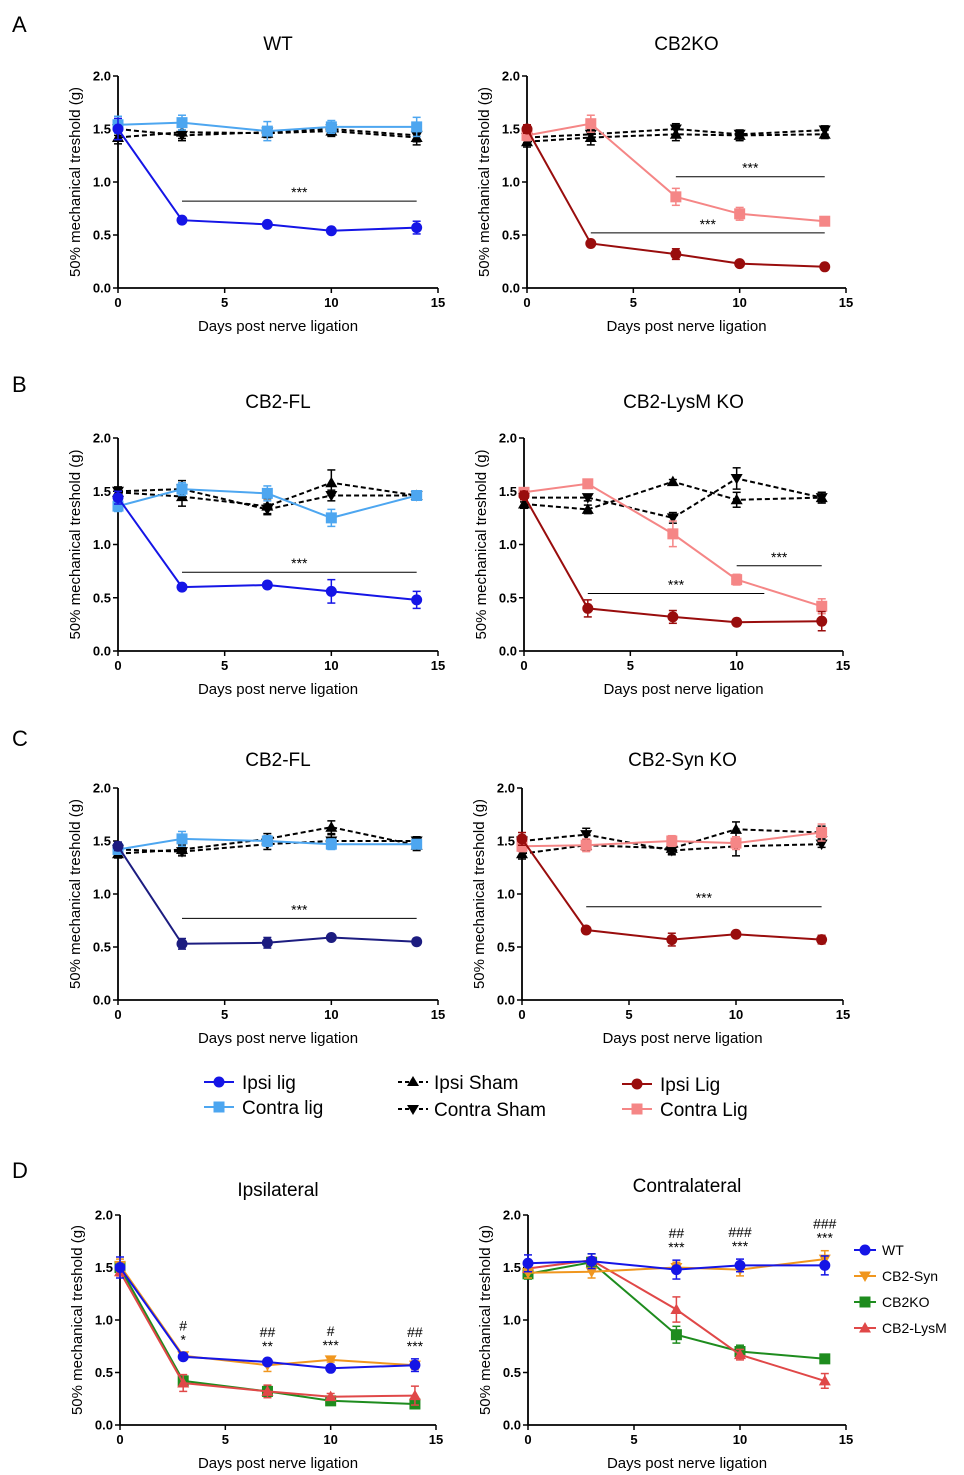  What do you see at coordinates (740, 1232) in the screenshot?
I see `annotation-label: ###` at bounding box center [740, 1232].